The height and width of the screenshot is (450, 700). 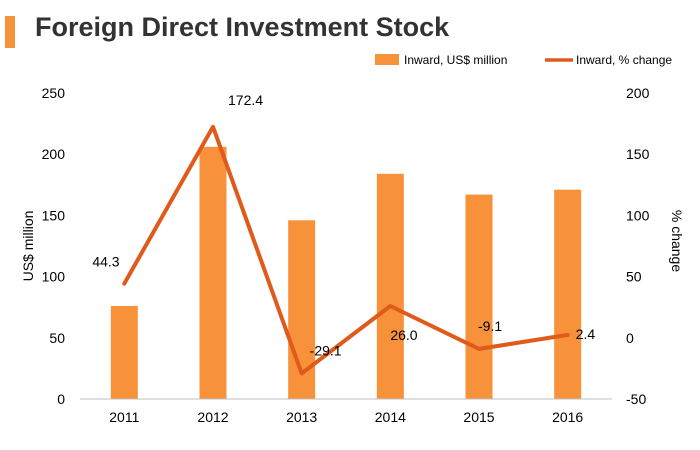 What do you see at coordinates (124, 352) in the screenshot?
I see `bar-2011` at bounding box center [124, 352].